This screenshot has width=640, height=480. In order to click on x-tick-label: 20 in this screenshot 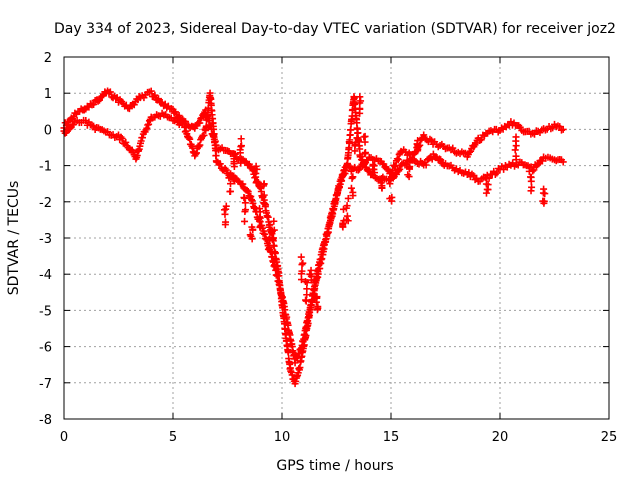, I will do `click(500, 437)`.